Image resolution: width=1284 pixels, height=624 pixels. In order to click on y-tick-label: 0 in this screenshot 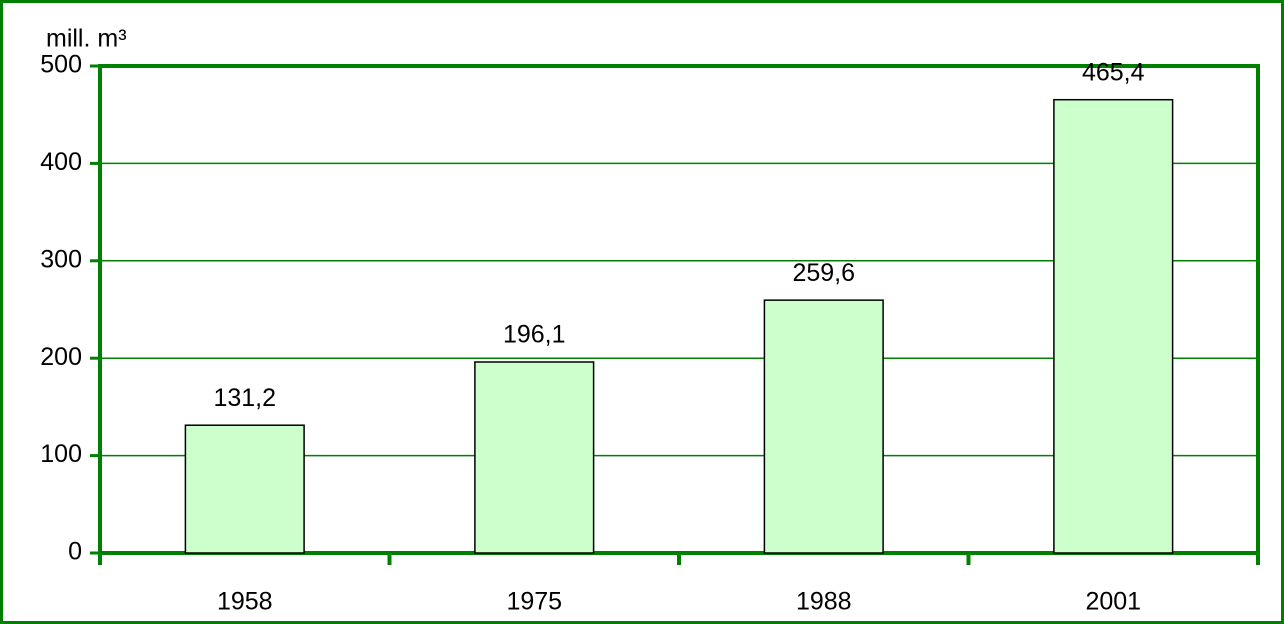, I will do `click(75, 552)`.